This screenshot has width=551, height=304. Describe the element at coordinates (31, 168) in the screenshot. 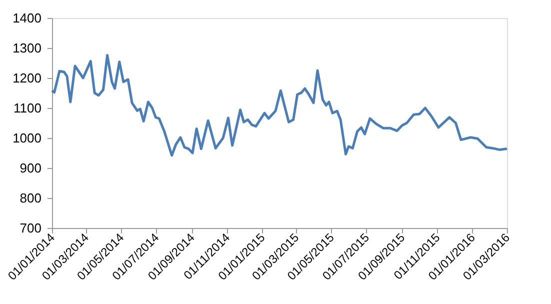

I see `y-tick-label: 900` at that location.